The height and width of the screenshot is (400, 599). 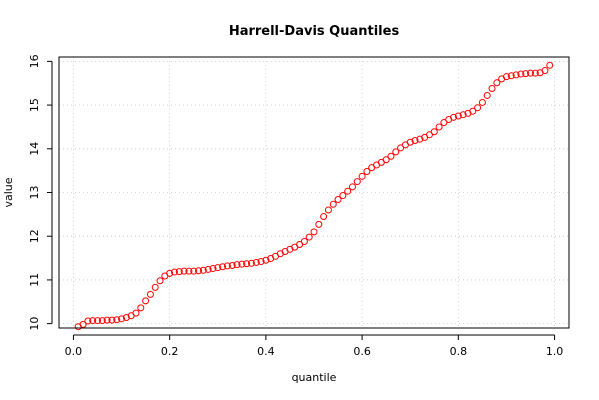 I want to click on x-axis-label: quantile, so click(x=314, y=377).